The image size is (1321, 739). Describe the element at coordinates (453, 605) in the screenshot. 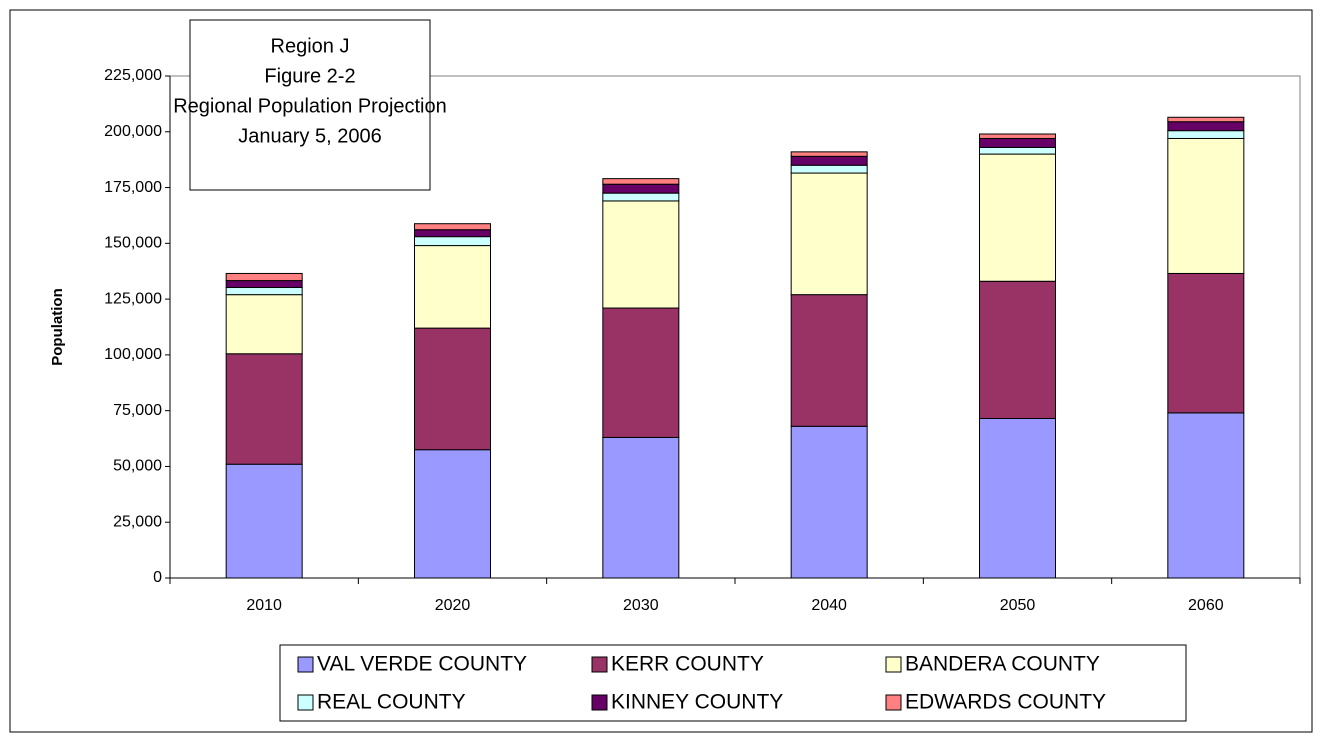

I see `x-tick-label: 2020` at that location.